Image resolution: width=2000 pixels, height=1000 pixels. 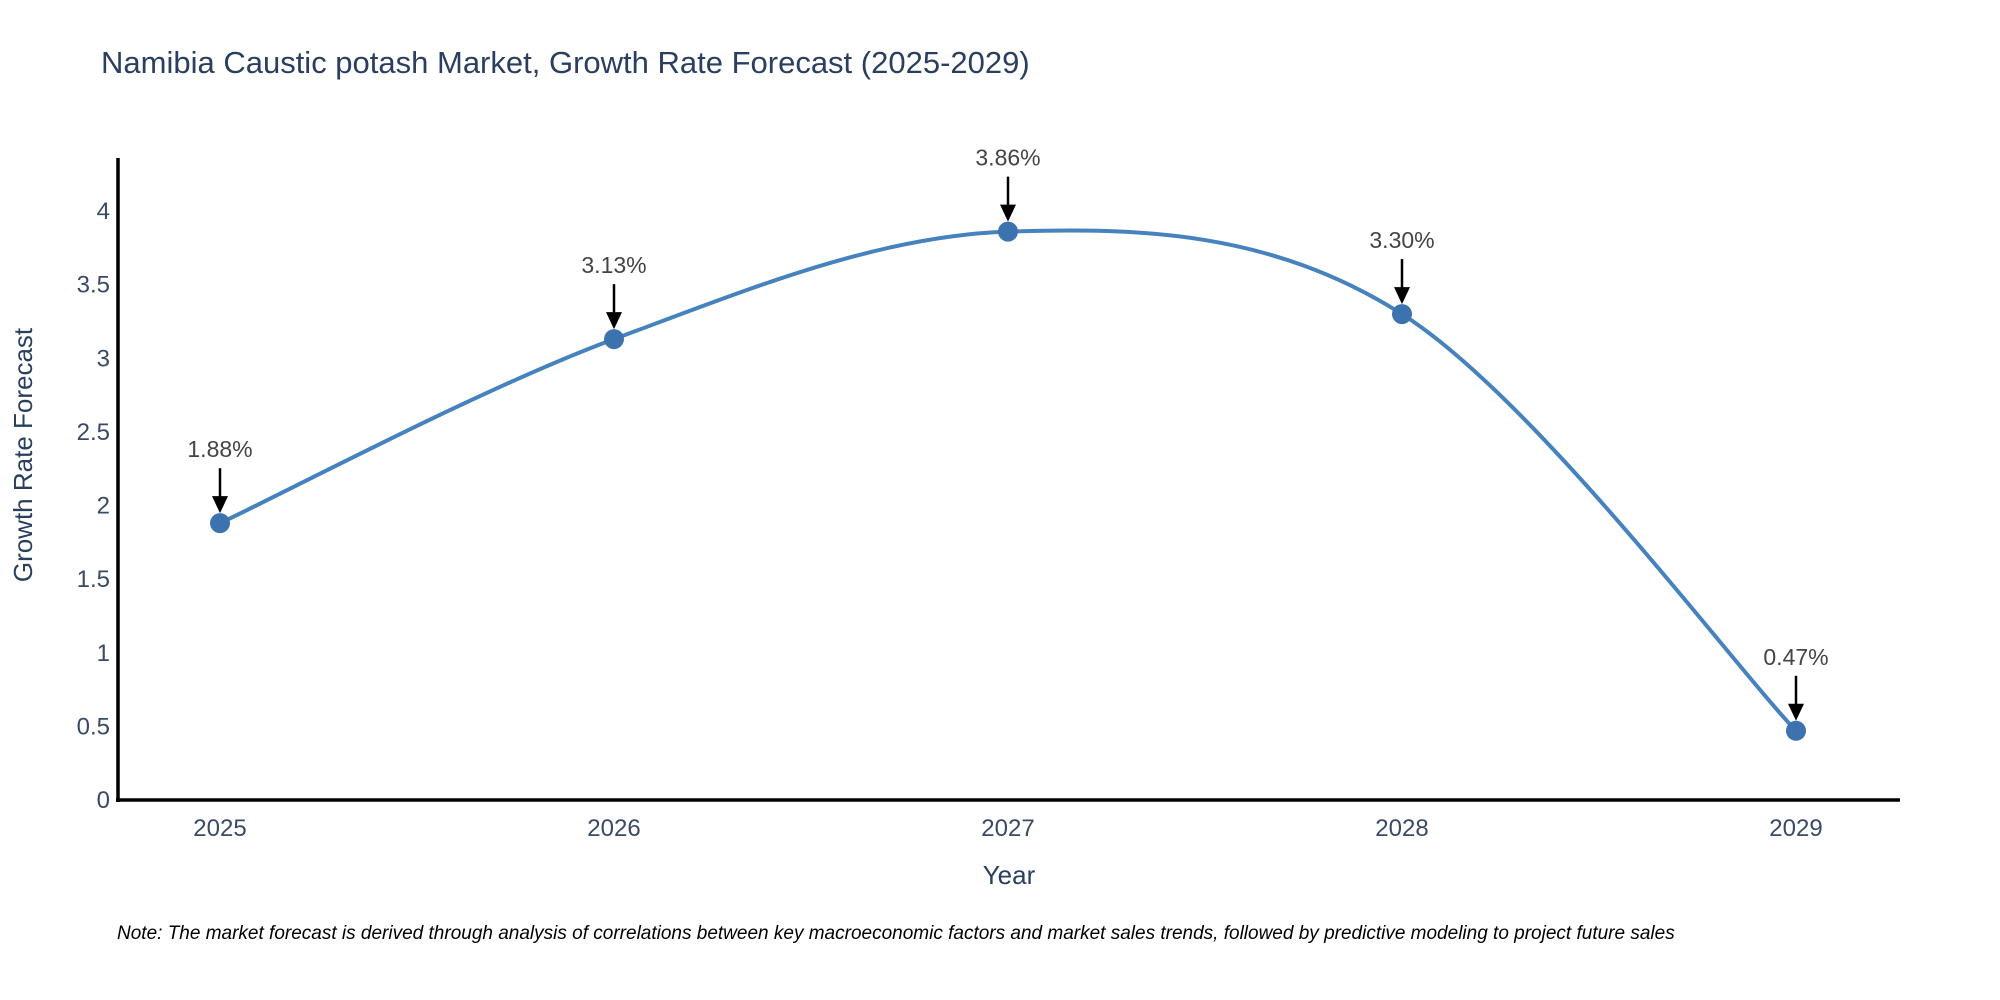 I want to click on x-tick-label: 2025, so click(x=219, y=828).